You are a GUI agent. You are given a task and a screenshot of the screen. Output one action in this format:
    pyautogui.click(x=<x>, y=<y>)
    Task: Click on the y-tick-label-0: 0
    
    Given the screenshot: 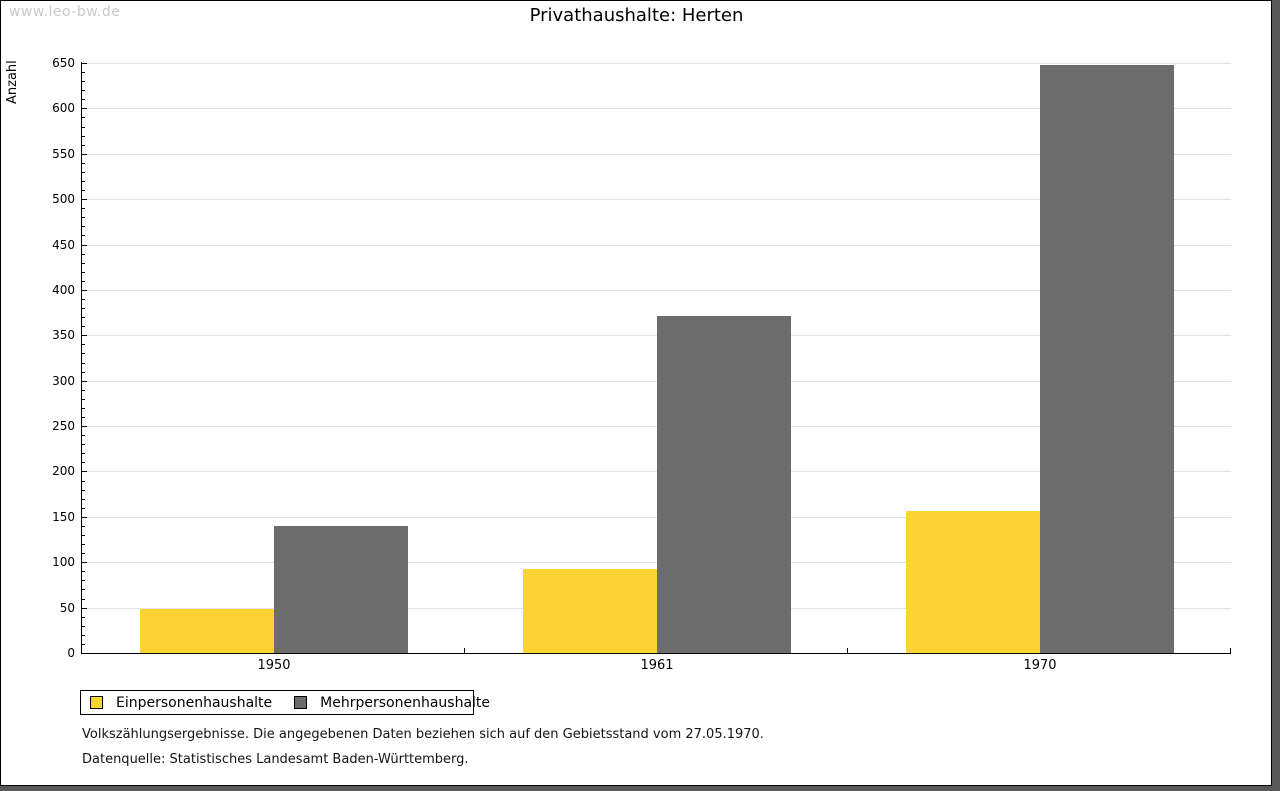 What is the action you would take?
    pyautogui.click(x=71, y=653)
    